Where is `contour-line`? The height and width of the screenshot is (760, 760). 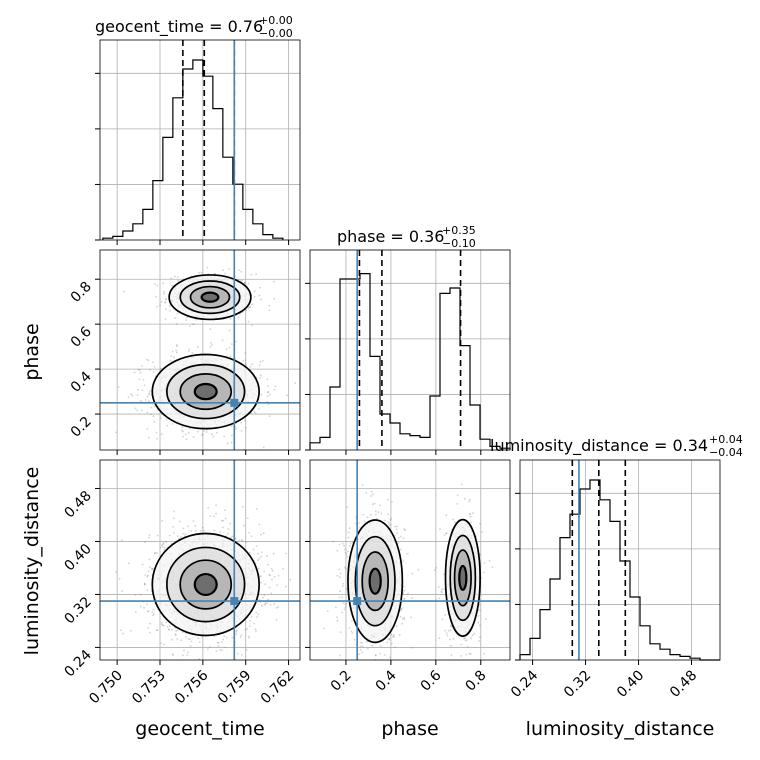
contour-line is located at coordinates (210, 297).